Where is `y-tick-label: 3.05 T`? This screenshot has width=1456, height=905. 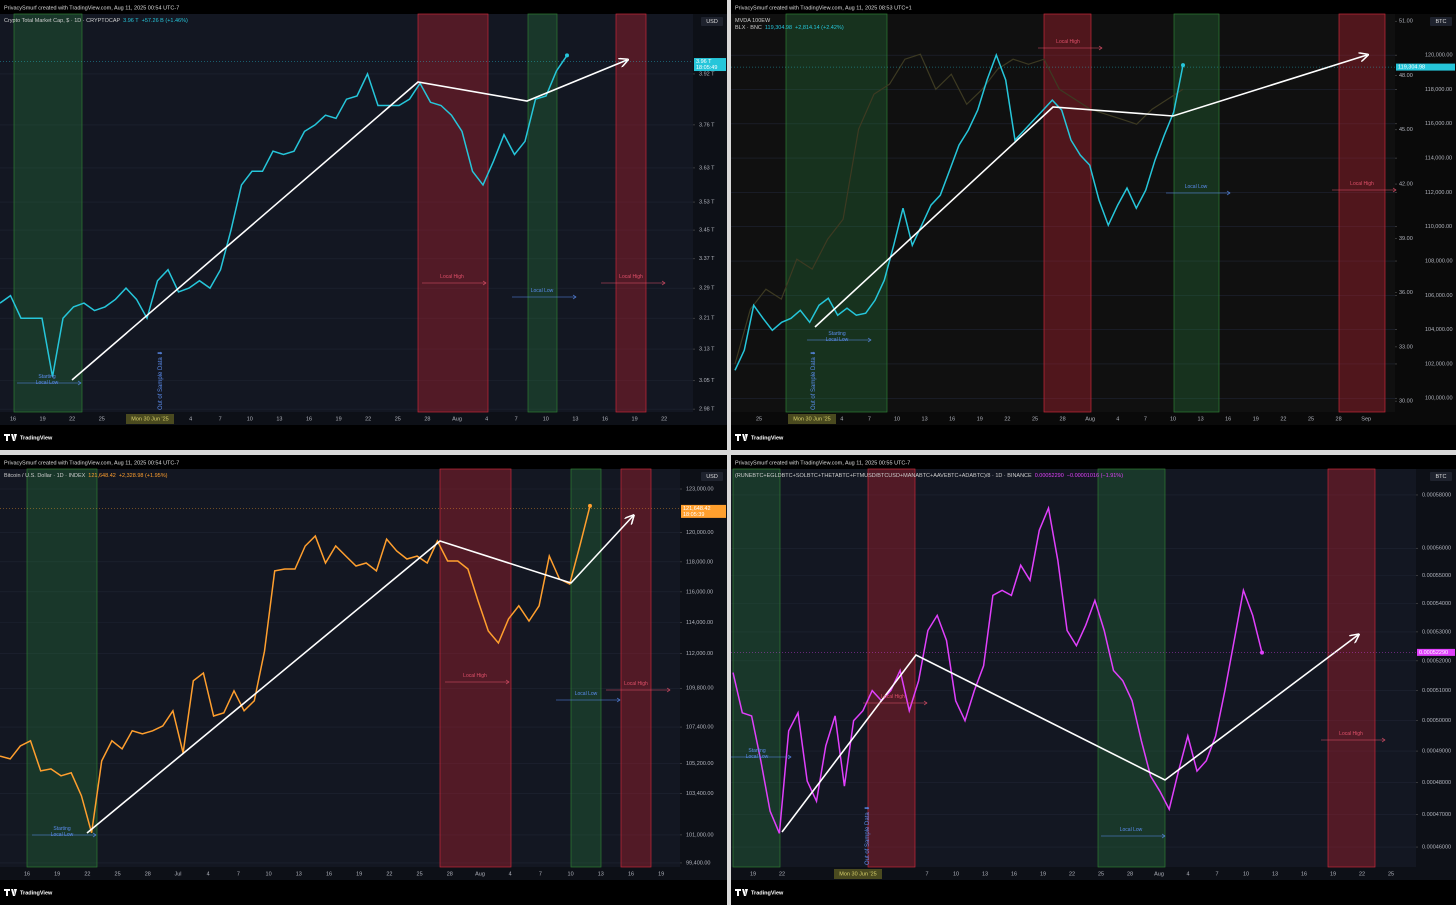
y-tick-label: 3.05 T is located at coordinates (707, 381).